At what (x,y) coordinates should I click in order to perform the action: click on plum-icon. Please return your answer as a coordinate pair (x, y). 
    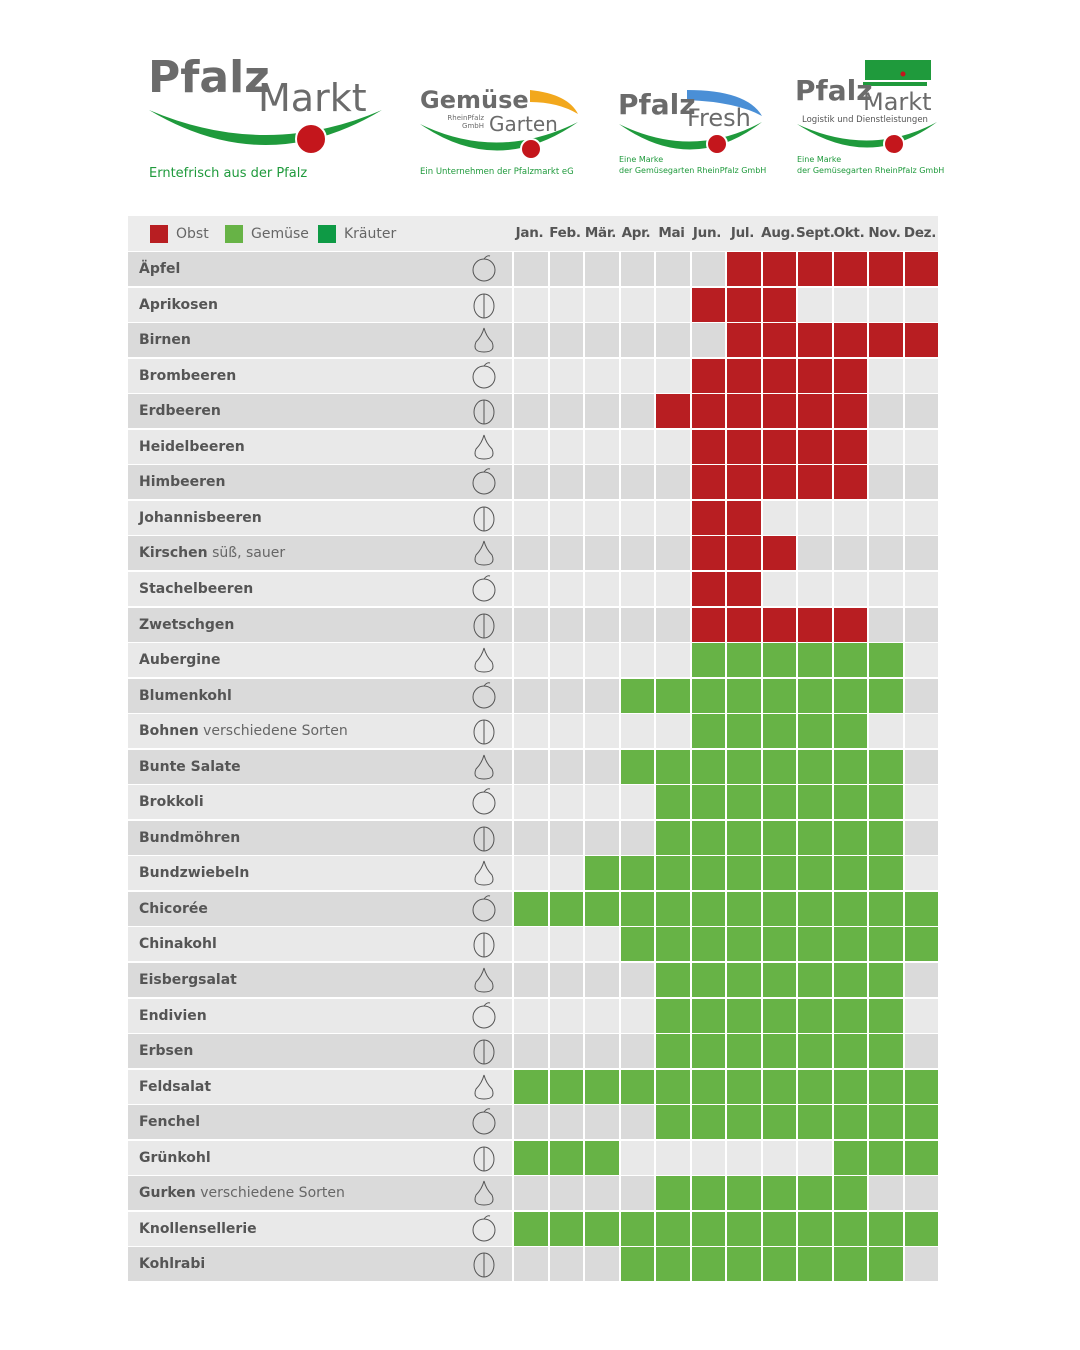
    Looking at the image, I should click on (484, 625).